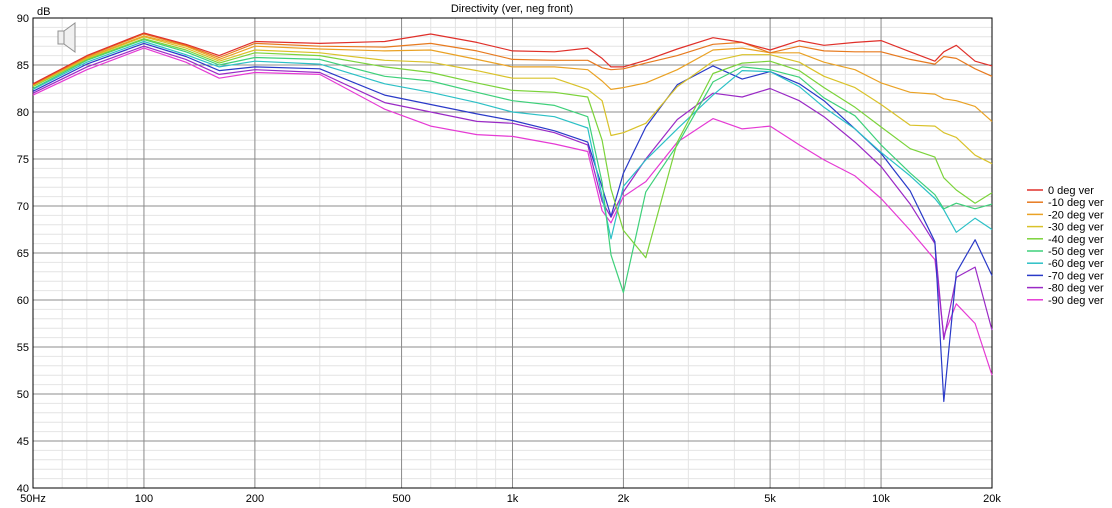  I want to click on legend-entry: -80 deg ver, so click(1076, 289).